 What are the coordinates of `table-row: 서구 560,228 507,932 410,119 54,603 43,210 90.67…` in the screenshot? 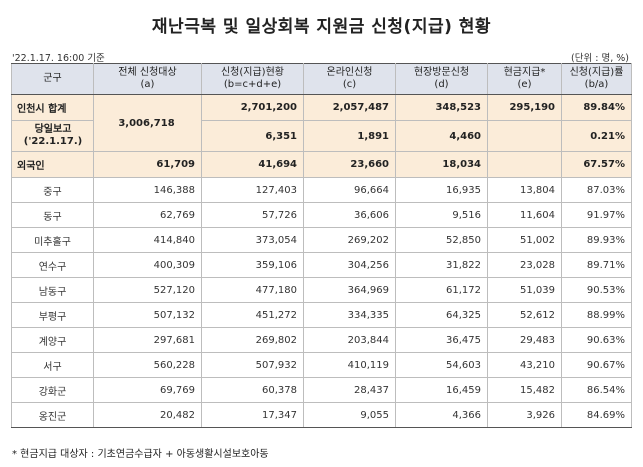 It's located at (321, 365).